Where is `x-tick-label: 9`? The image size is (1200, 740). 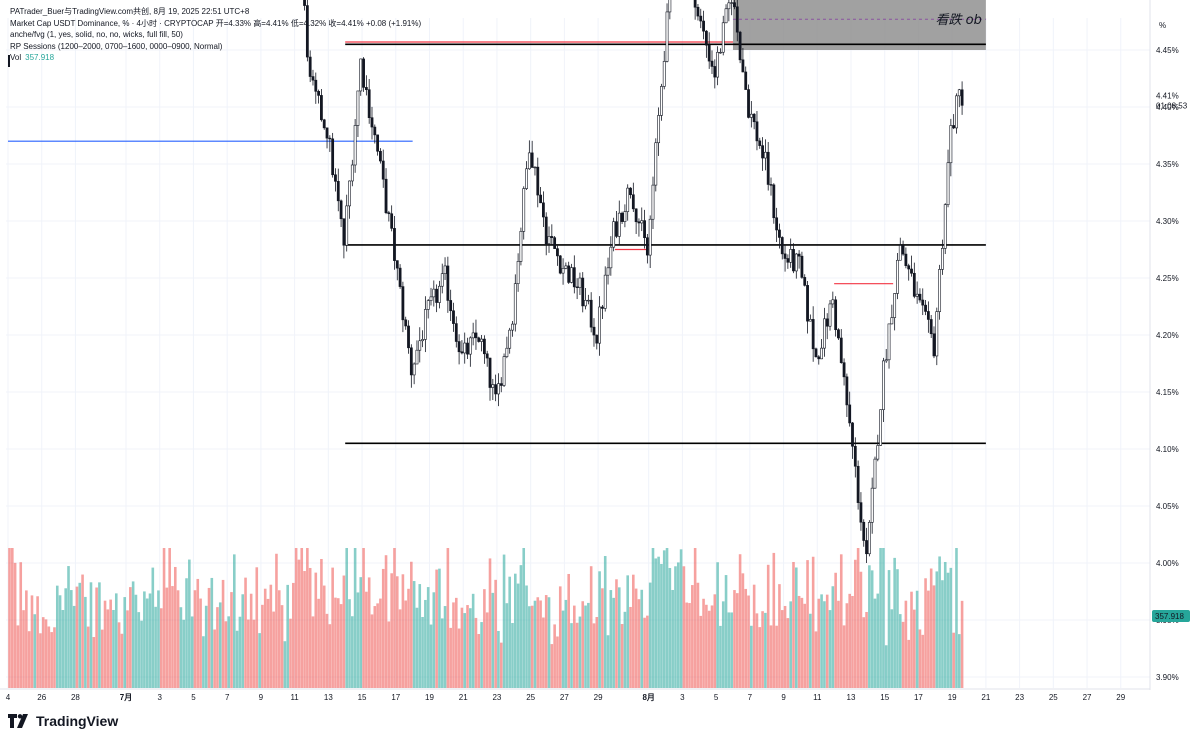
x-tick-label: 9 is located at coordinates (261, 697).